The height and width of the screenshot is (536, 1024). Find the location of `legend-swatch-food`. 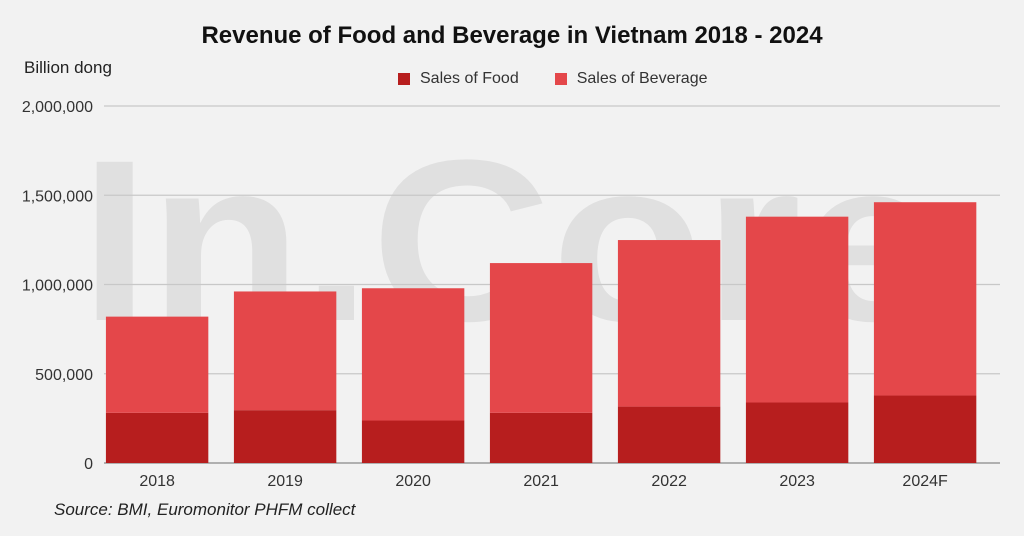

legend-swatch-food is located at coordinates (404, 79).